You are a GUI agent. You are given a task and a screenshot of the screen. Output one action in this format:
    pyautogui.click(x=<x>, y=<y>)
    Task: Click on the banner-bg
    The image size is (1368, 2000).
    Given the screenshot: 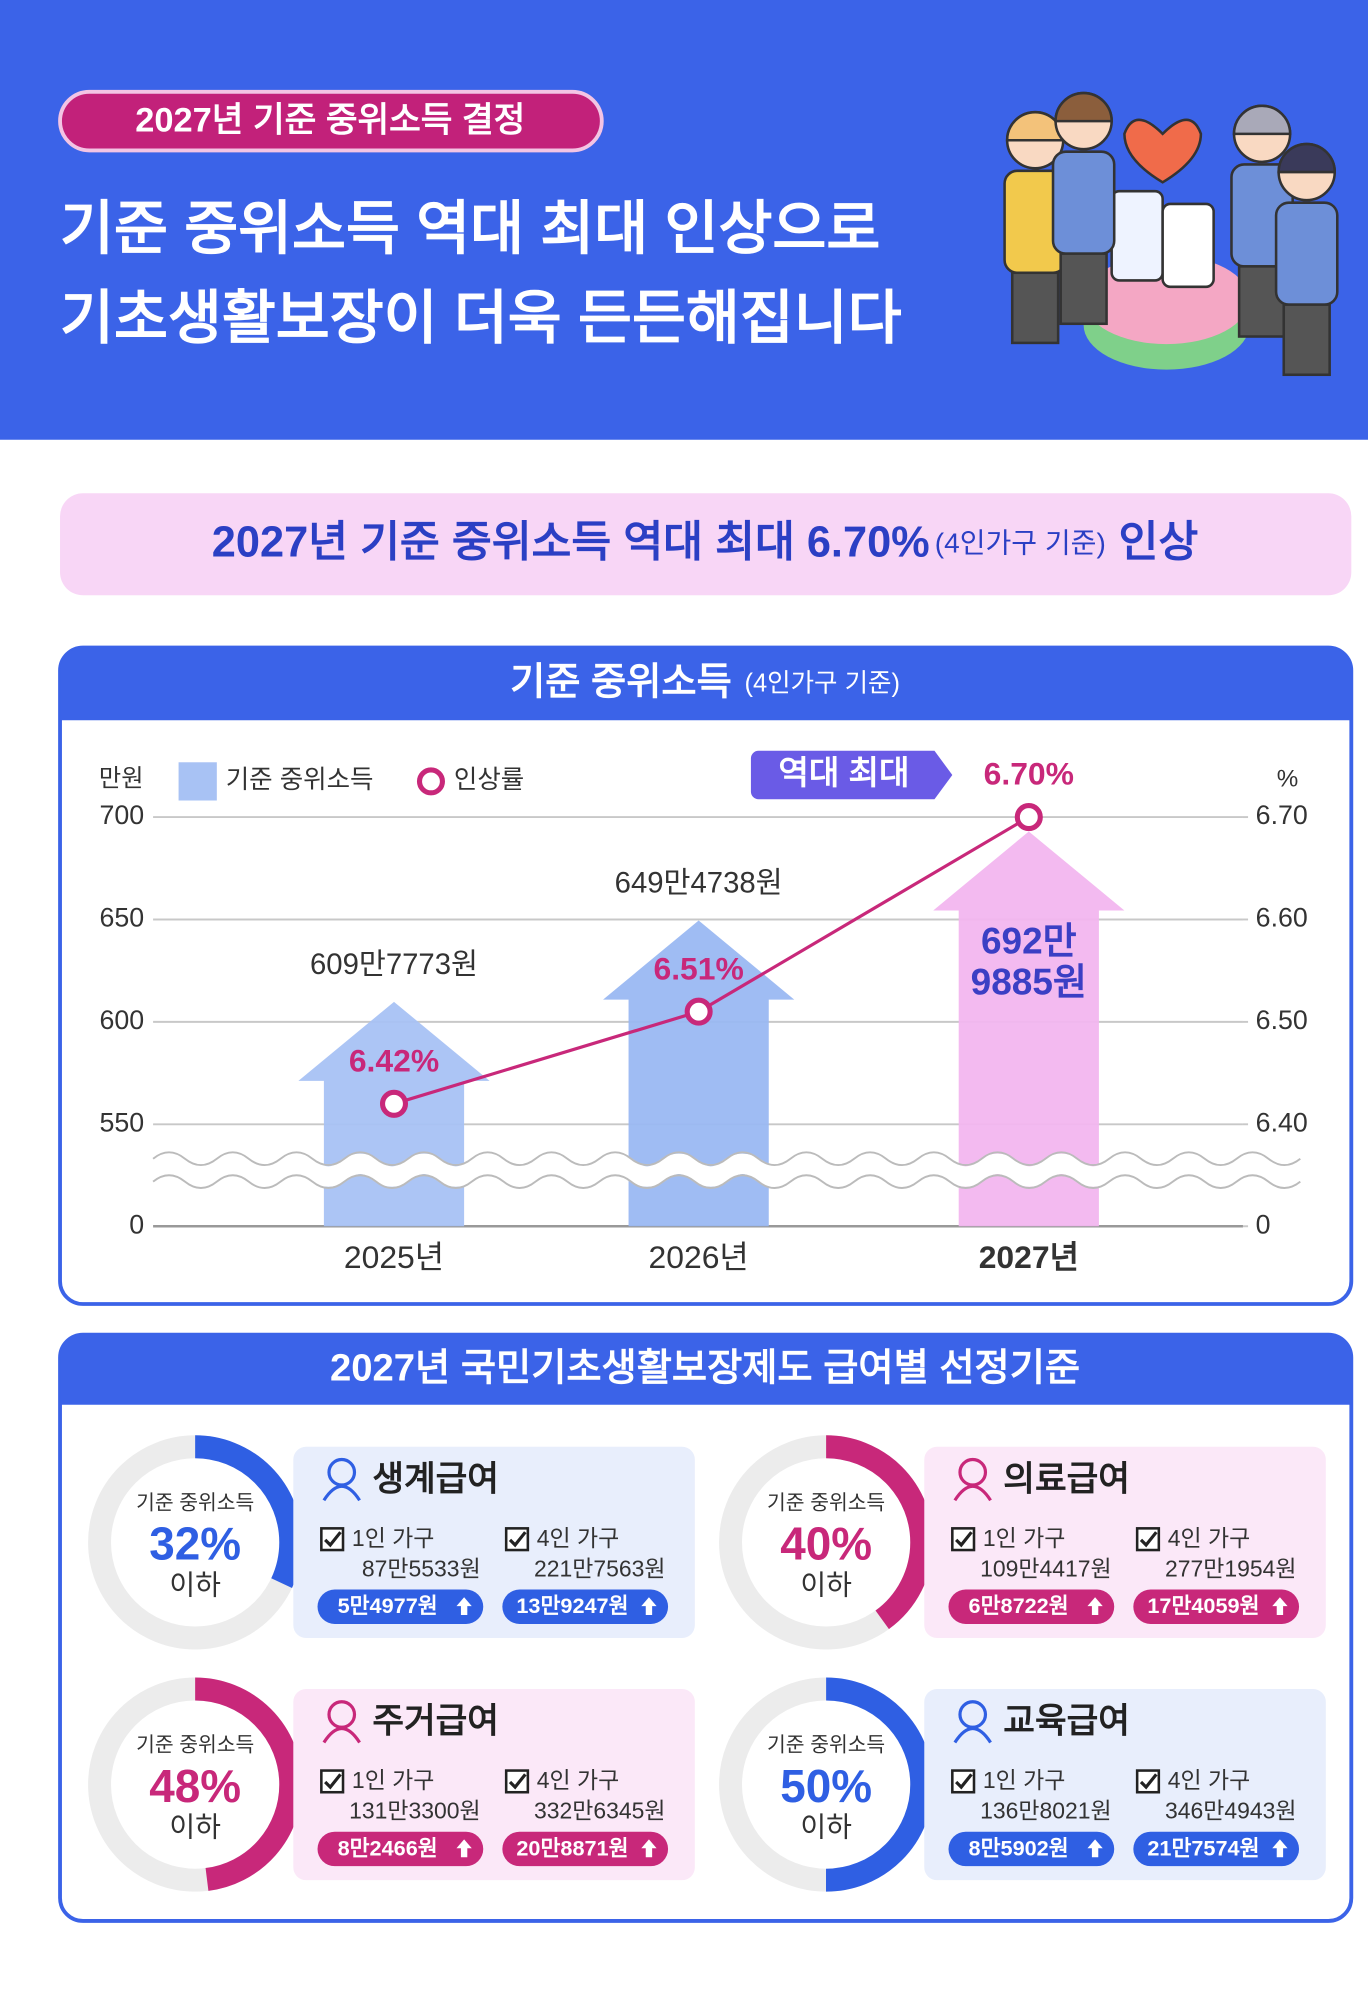 What is the action you would take?
    pyautogui.click(x=706, y=544)
    